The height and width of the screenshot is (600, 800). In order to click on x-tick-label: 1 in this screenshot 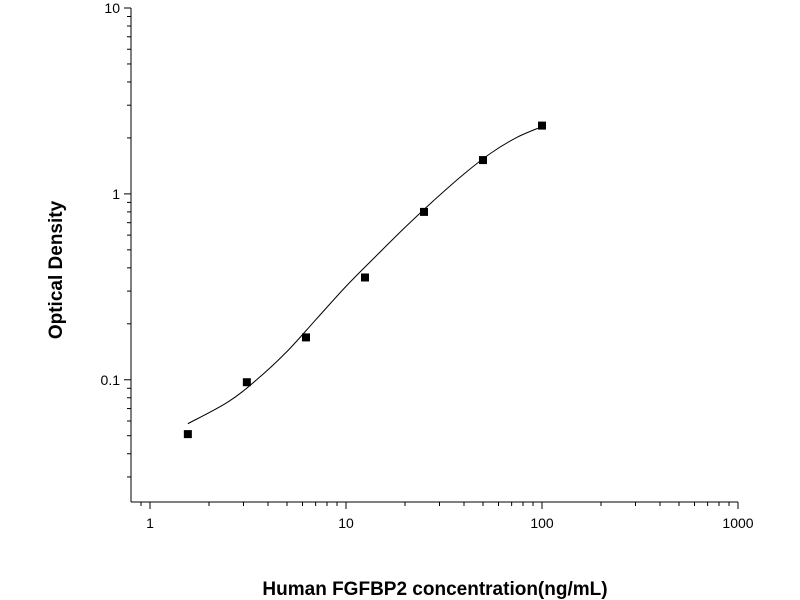, I will do `click(150, 523)`.